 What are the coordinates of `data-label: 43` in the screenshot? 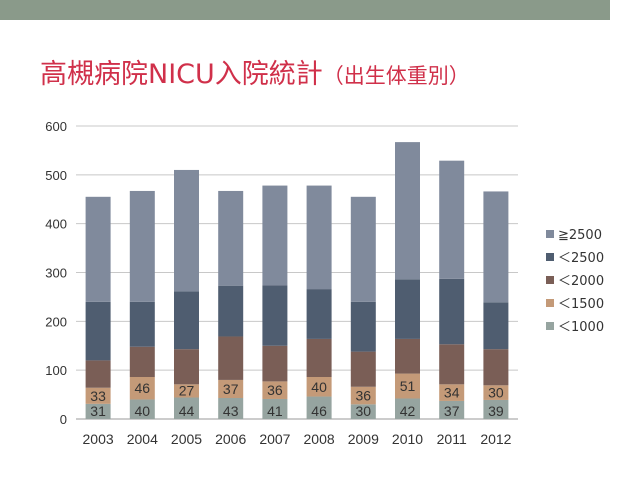 It's located at (231, 411).